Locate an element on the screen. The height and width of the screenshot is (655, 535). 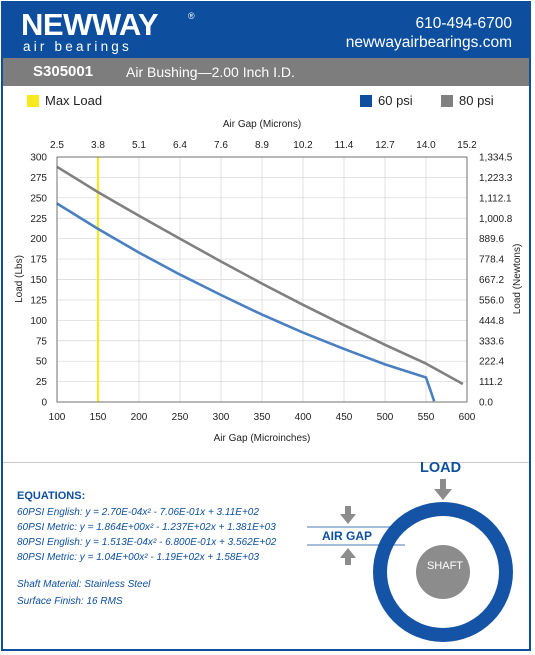
x2-tick-label: 15.2 is located at coordinates (467, 145).